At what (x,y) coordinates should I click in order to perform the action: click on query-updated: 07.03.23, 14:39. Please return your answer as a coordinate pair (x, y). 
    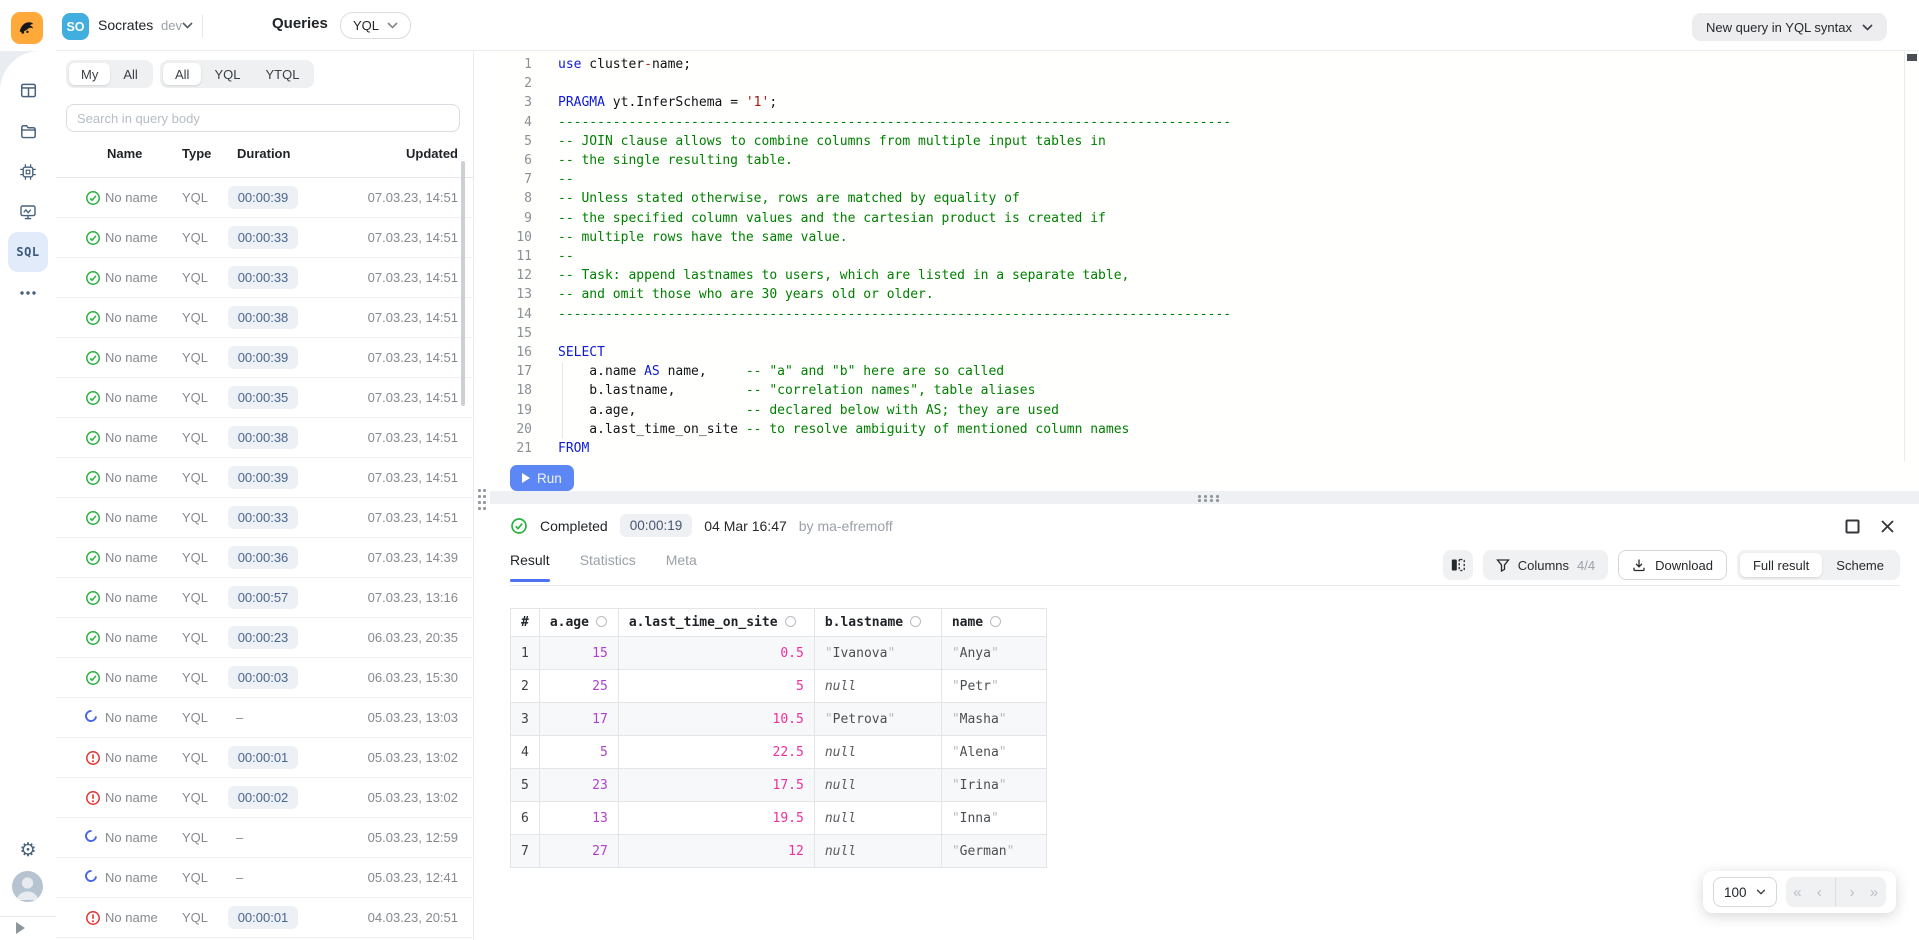
    Looking at the image, I should click on (412, 557).